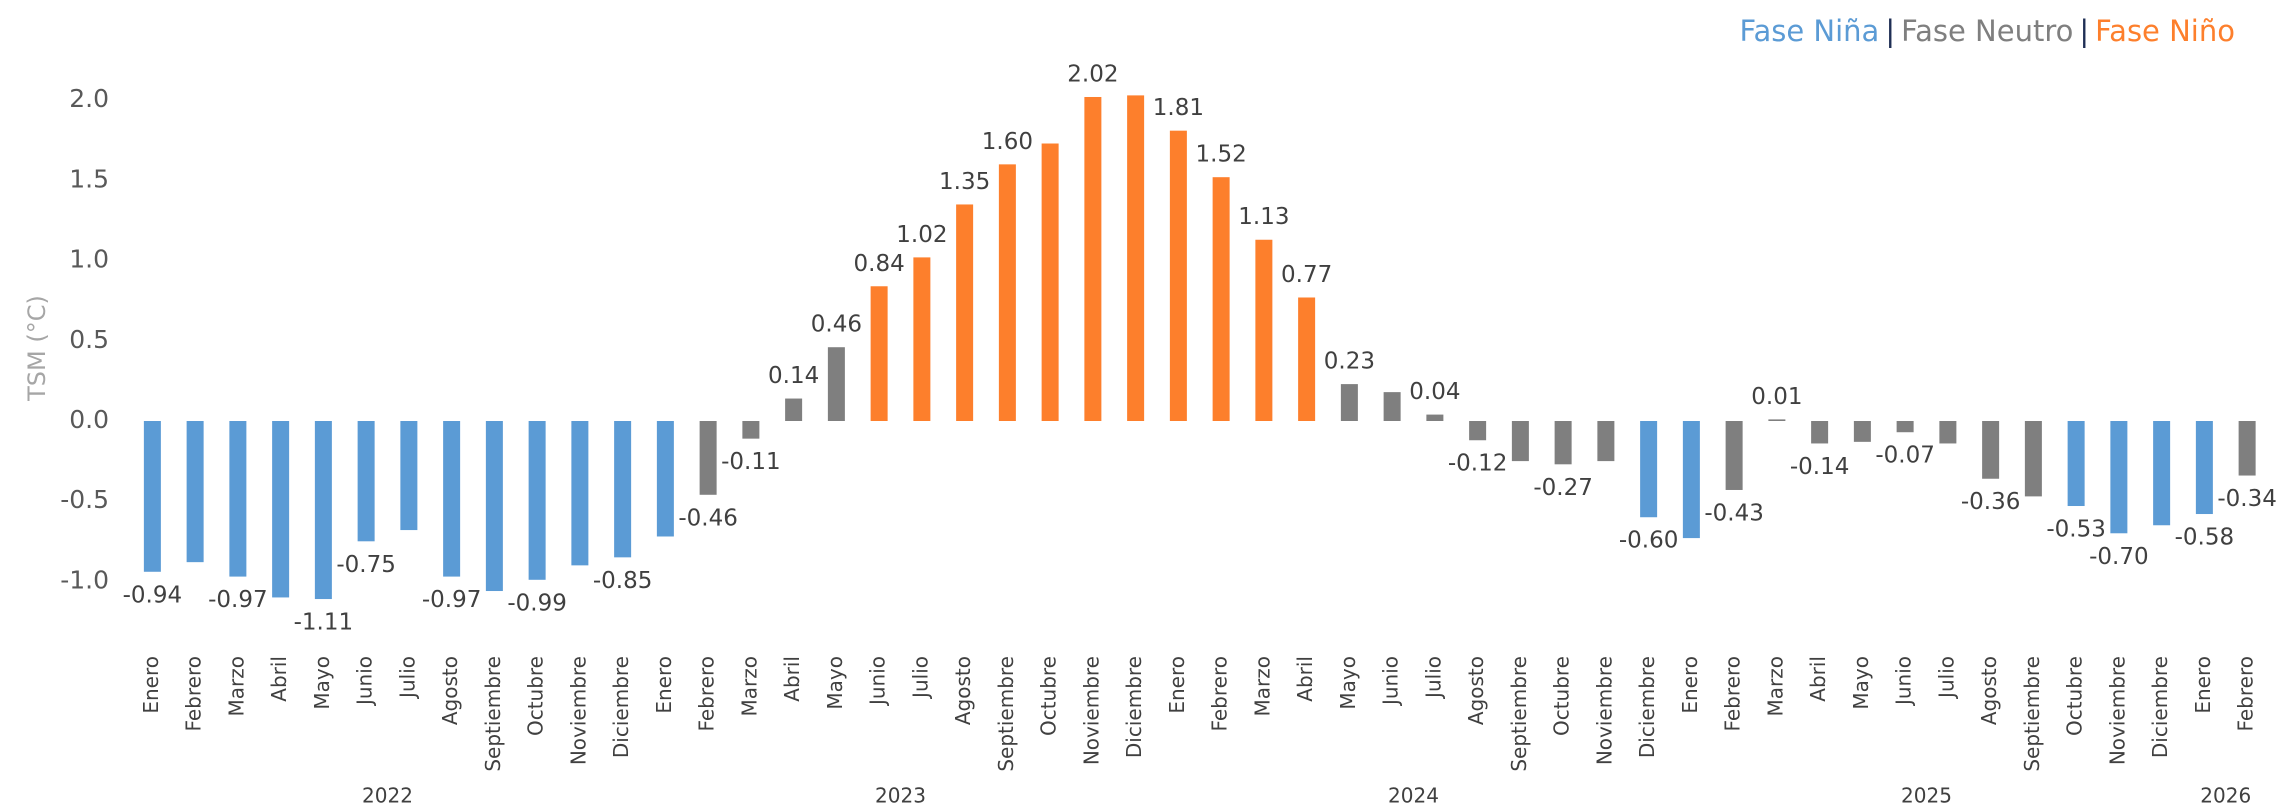  What do you see at coordinates (964, 182) in the screenshot?
I see `data-label: 1.35` at bounding box center [964, 182].